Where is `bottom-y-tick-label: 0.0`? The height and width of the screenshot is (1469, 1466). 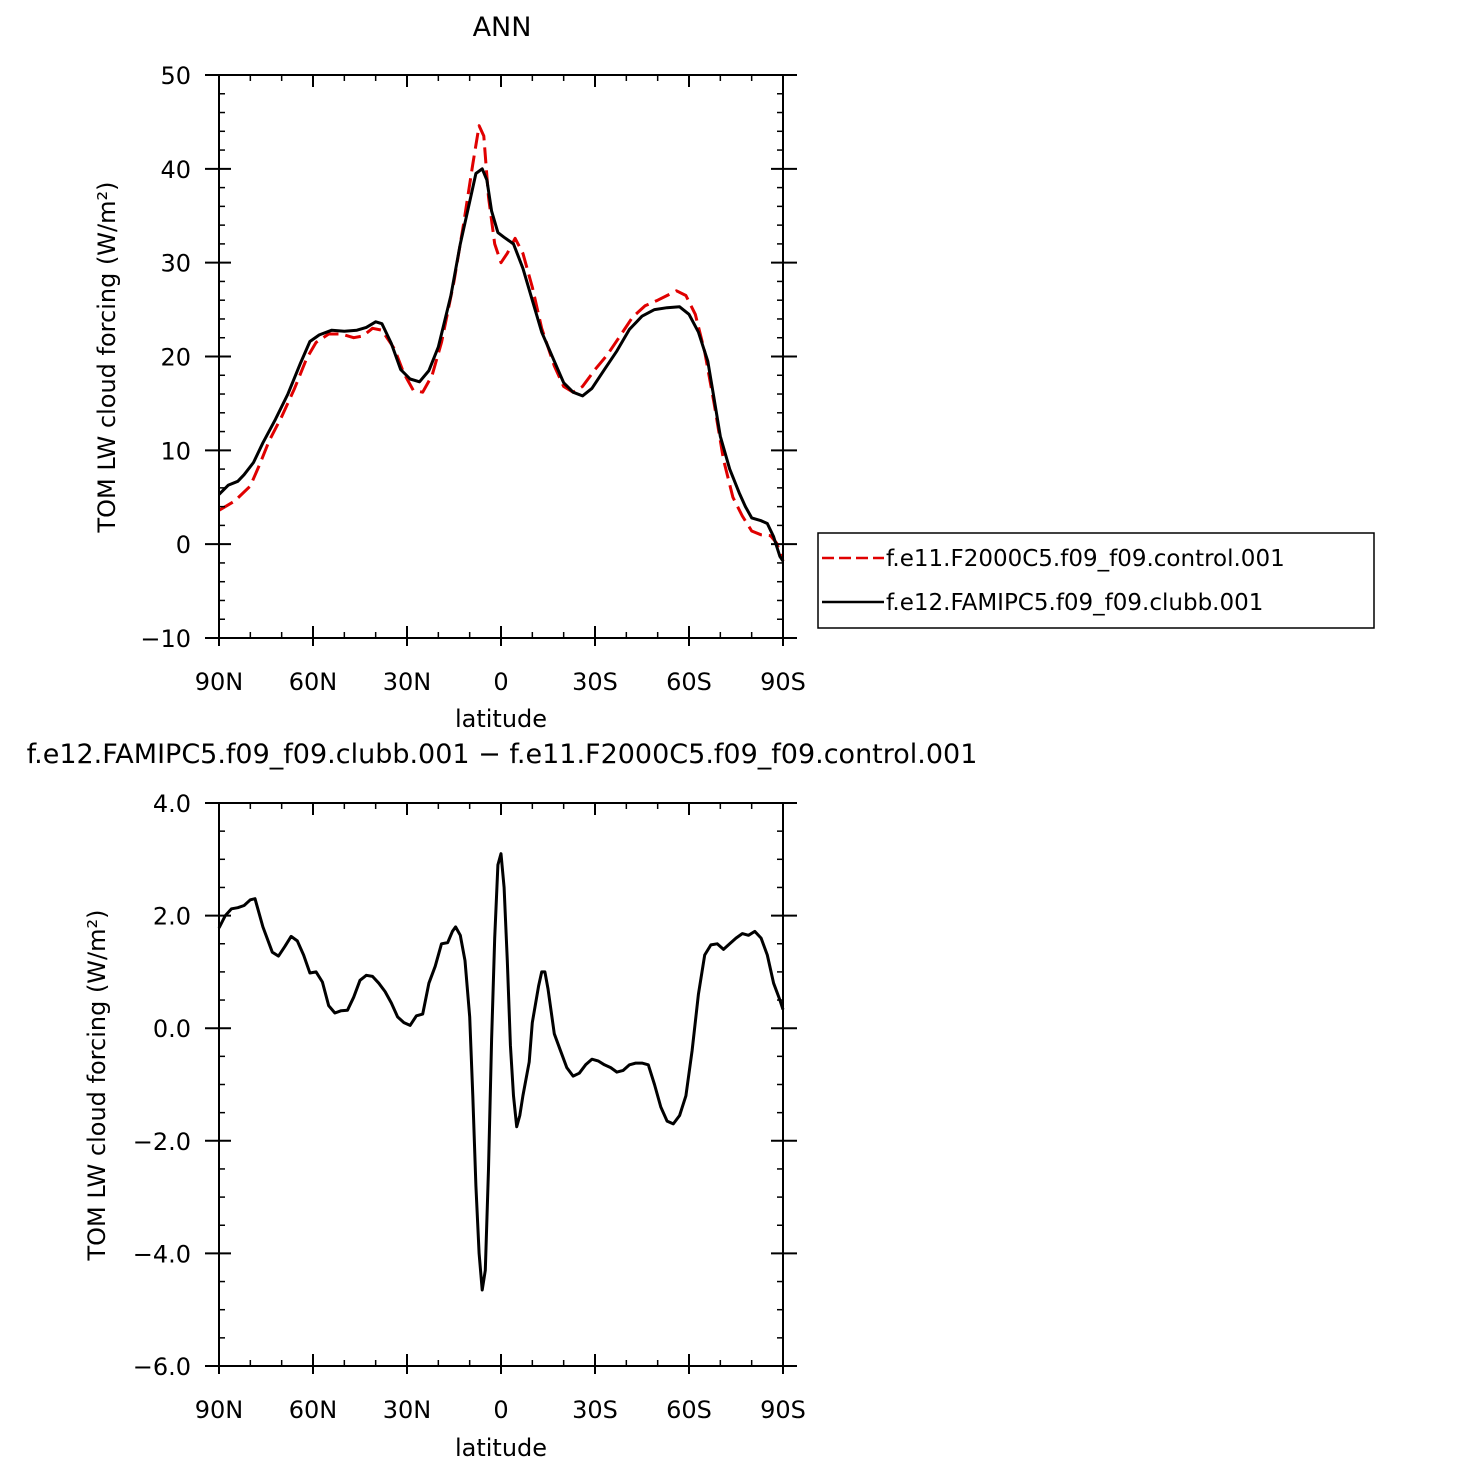 bottom-y-tick-label: 0.0 is located at coordinates (172, 1029).